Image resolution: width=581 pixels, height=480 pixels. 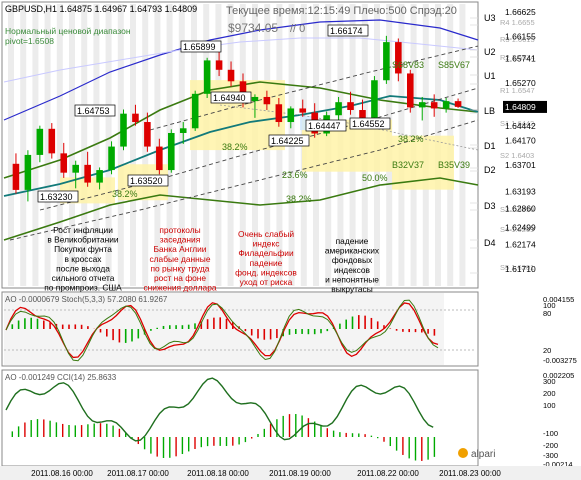 I want to click on ma-green-lower, so click(x=241, y=209).